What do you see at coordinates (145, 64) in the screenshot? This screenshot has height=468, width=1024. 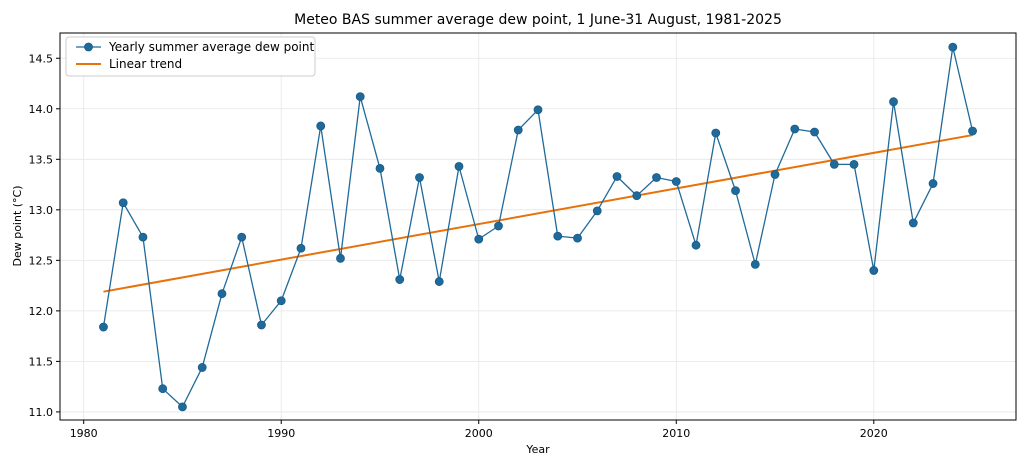 I see `legend-label-trend: Linear trend` at bounding box center [145, 64].